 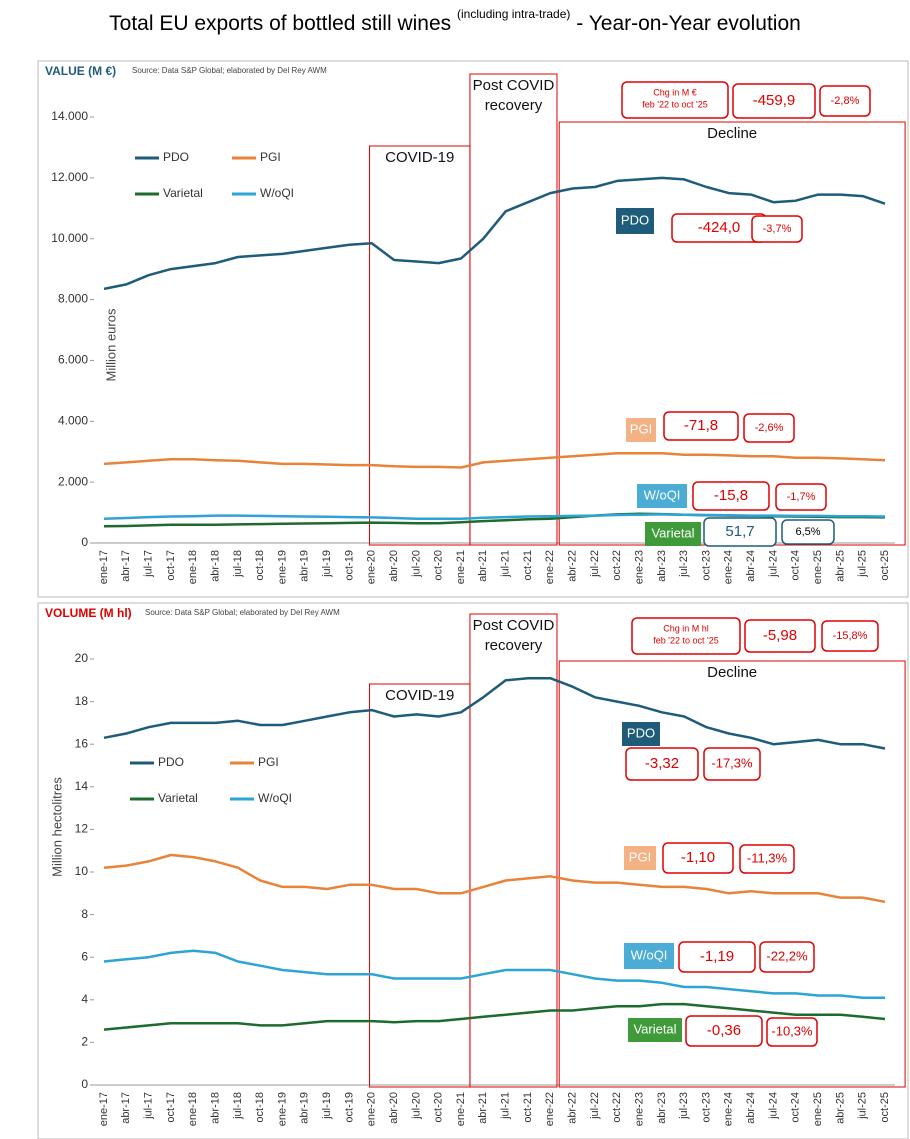 What do you see at coordinates (701, 425) in the screenshot?
I see `series-change: -71,8` at bounding box center [701, 425].